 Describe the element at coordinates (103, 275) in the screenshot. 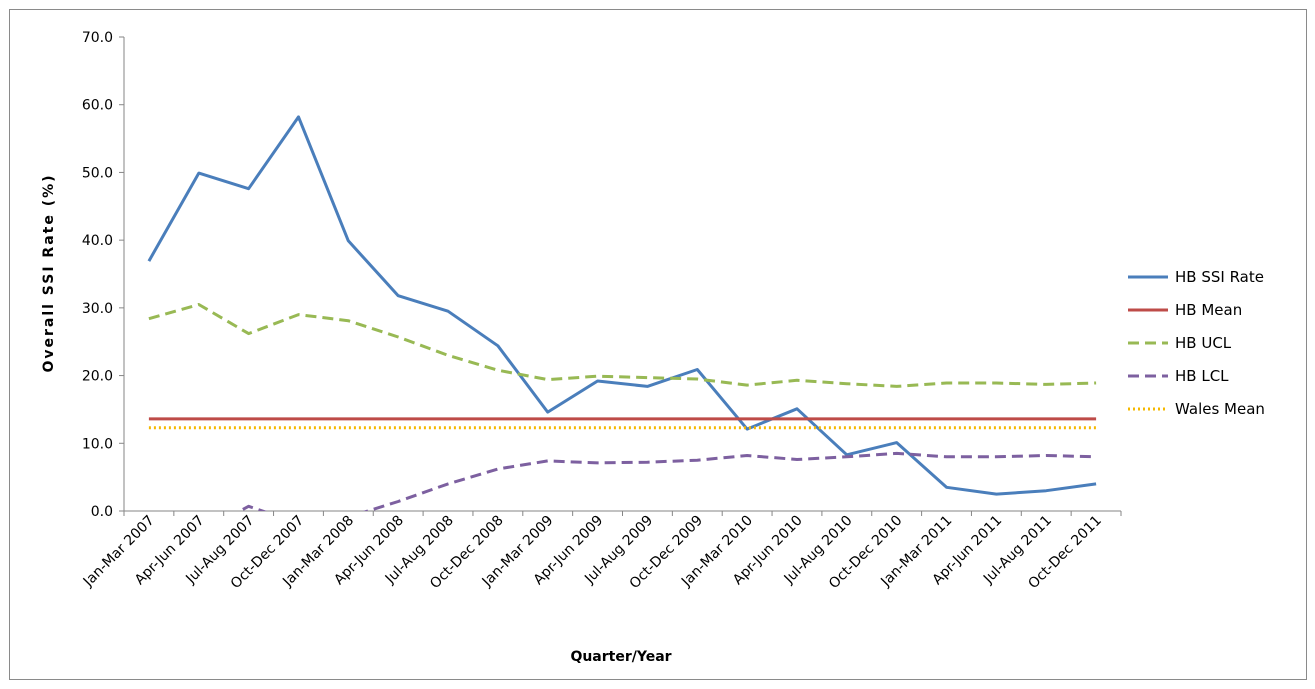

I see `y-axis-ticks: 0.0 10.0 20.0 30.0 40.0 50.0 60.0 70.0` at that location.